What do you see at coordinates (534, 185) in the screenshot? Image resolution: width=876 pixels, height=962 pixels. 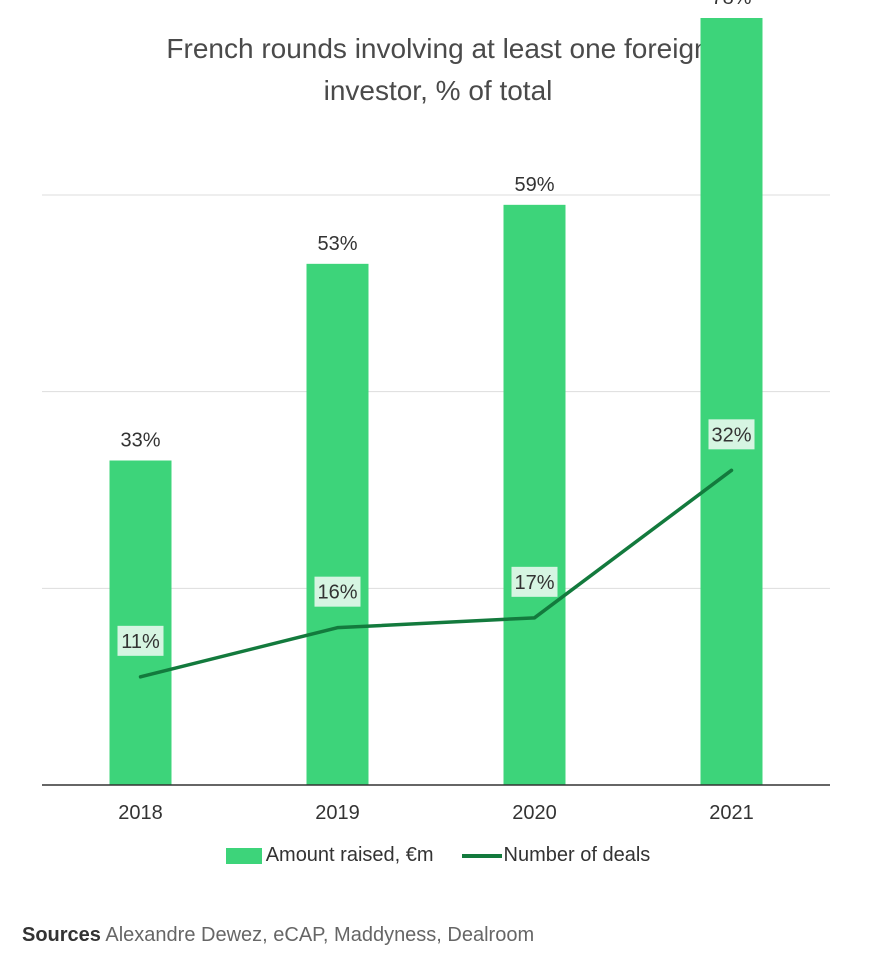 I see `bar-value-label: 59%` at bounding box center [534, 185].